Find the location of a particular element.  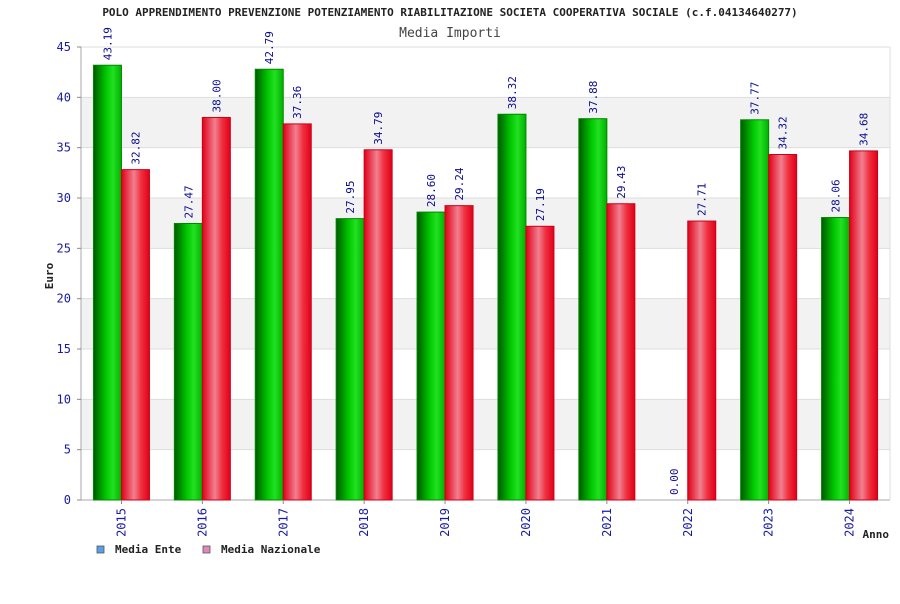

x-tick-label-2020: 2020 is located at coordinates (526, 522).